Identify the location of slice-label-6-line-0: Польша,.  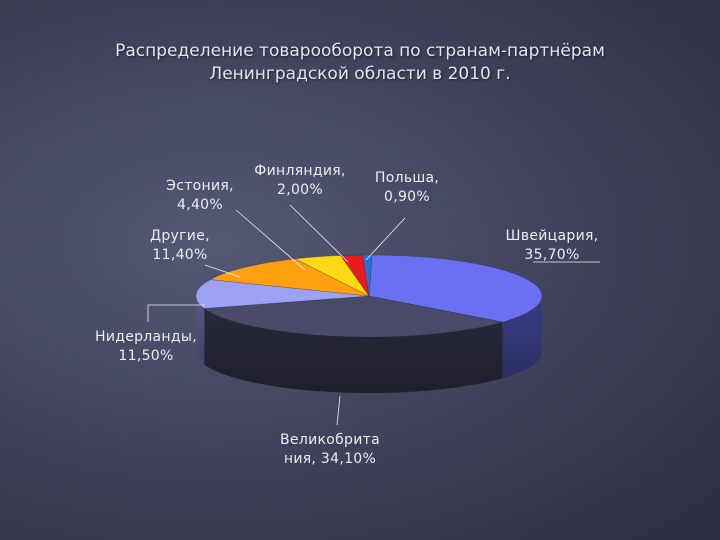
(407, 178).